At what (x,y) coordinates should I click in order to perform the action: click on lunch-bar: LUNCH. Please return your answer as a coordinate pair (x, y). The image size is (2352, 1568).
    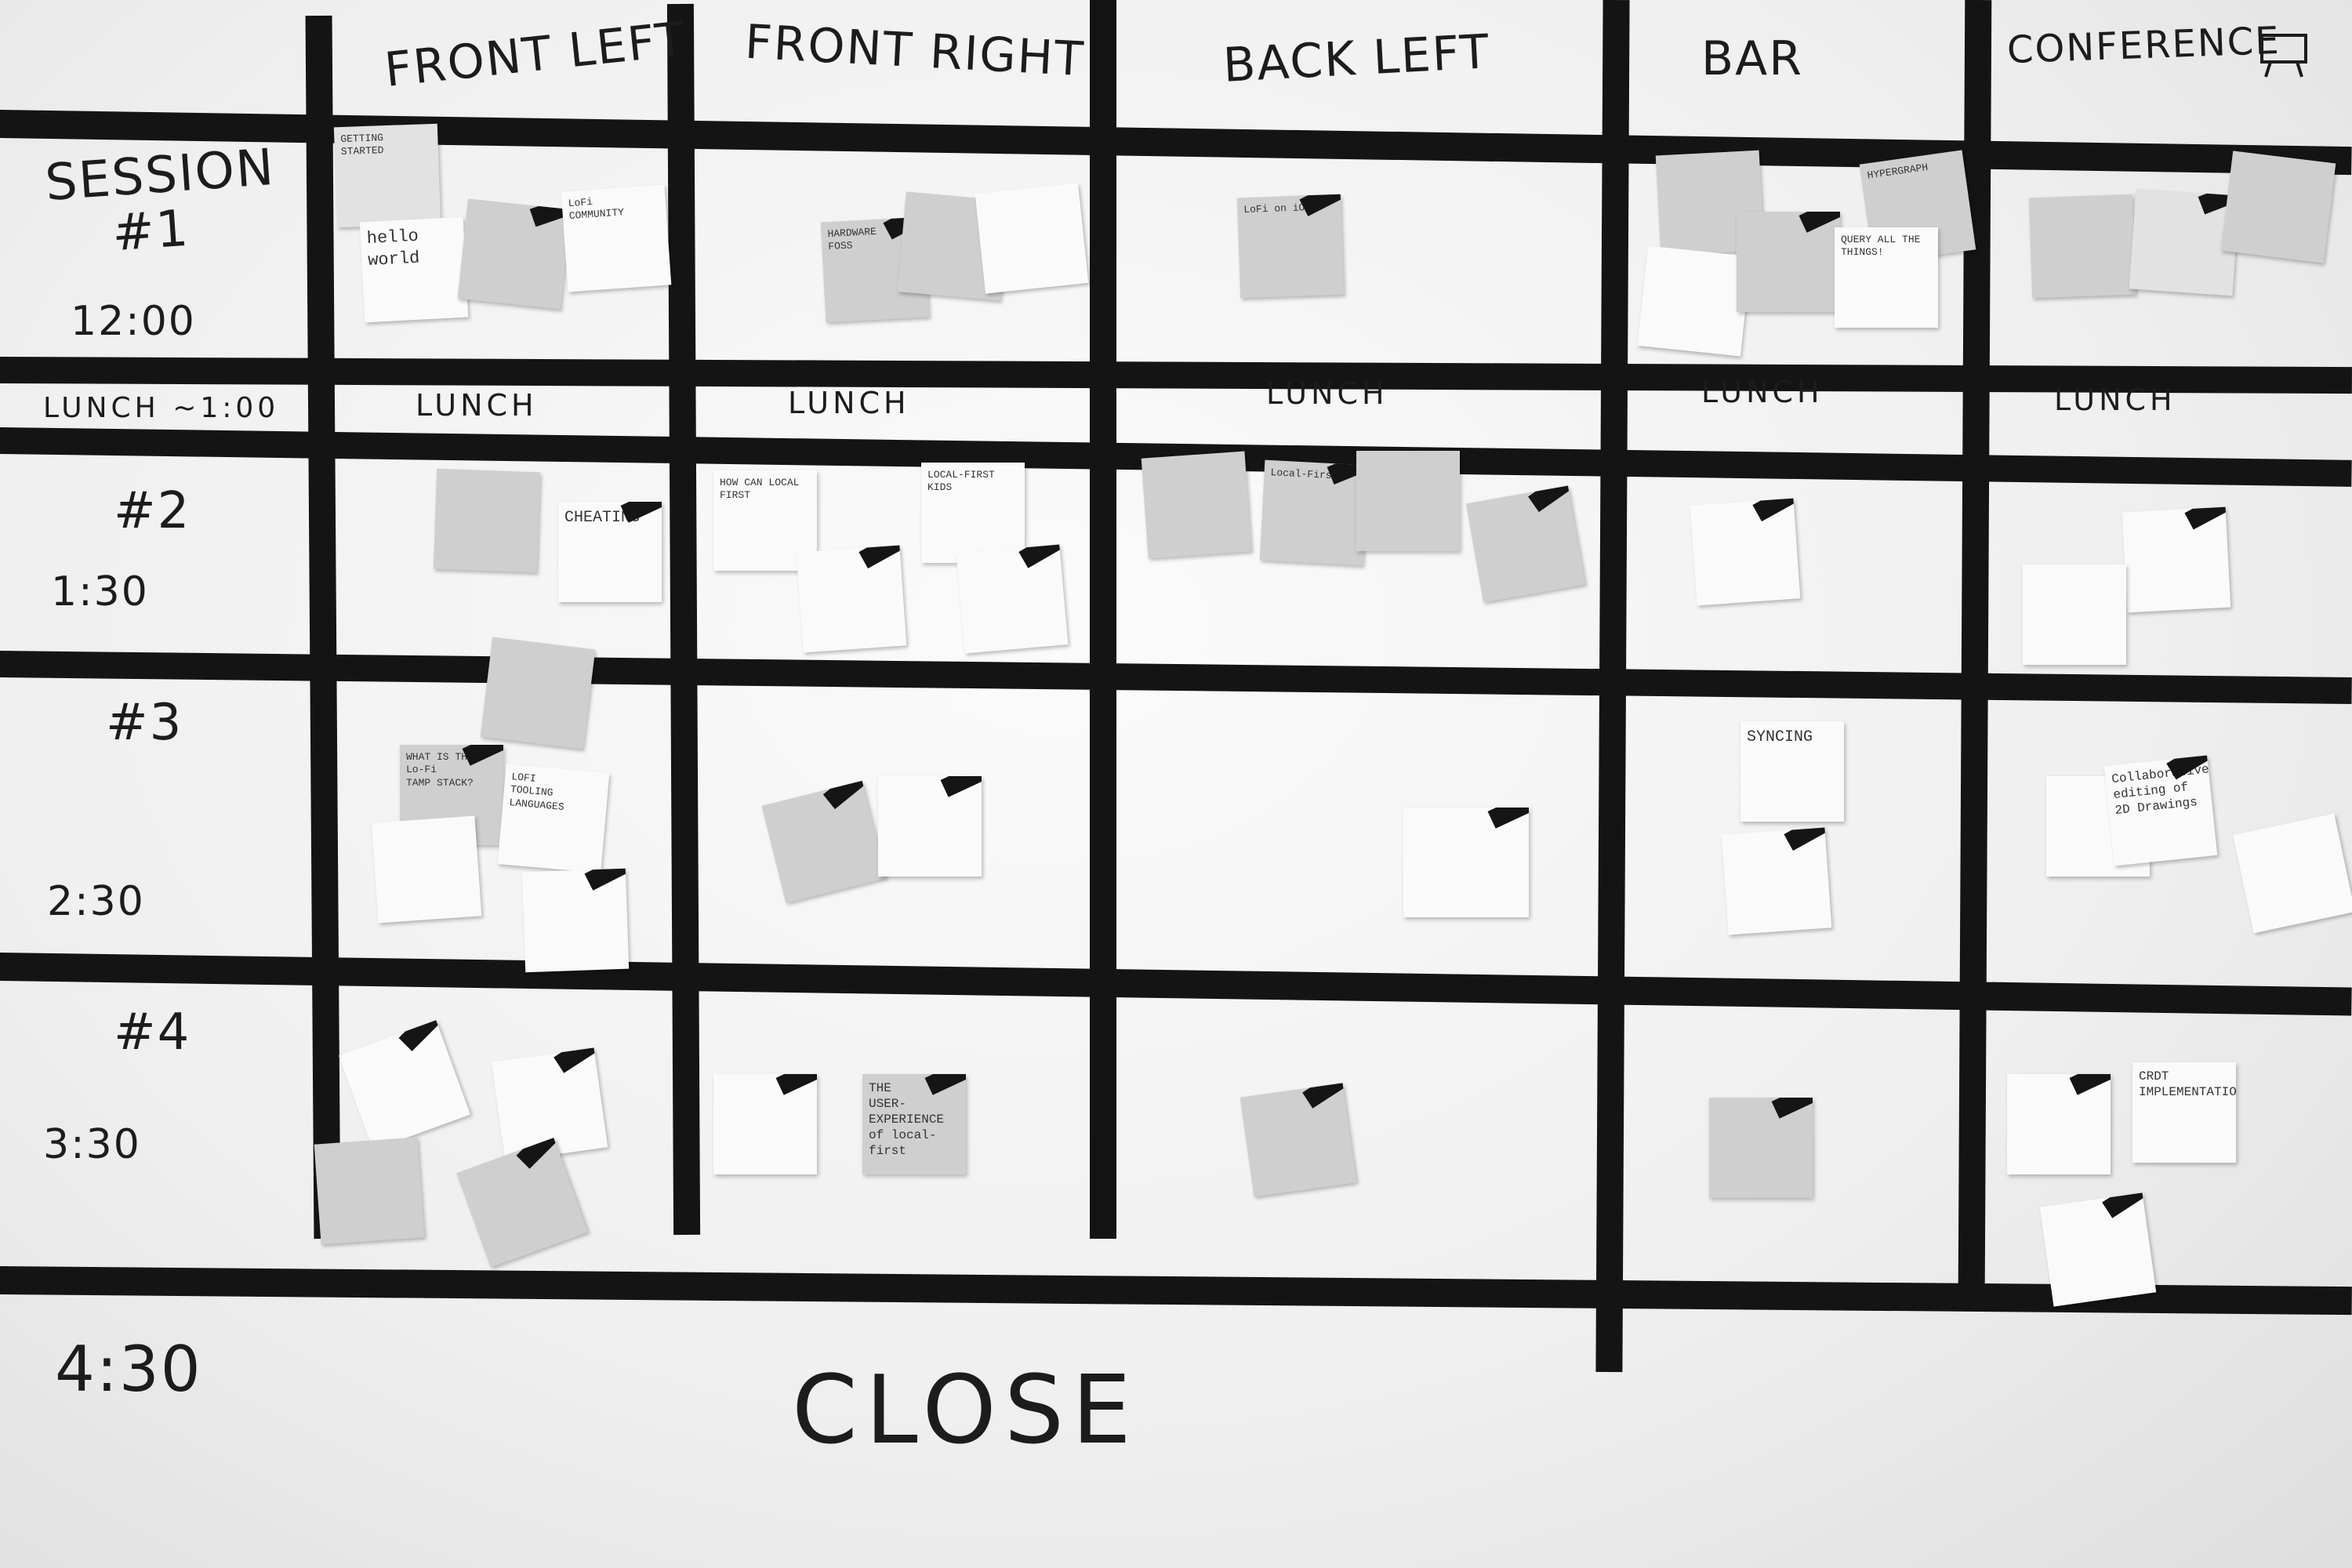
    Looking at the image, I should click on (1762, 392).